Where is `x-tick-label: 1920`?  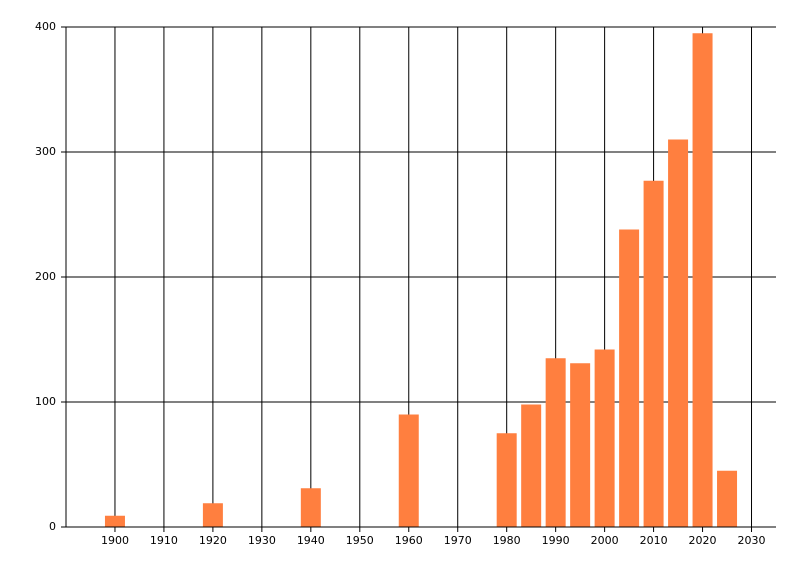
x-tick-label: 1920 is located at coordinates (213, 540).